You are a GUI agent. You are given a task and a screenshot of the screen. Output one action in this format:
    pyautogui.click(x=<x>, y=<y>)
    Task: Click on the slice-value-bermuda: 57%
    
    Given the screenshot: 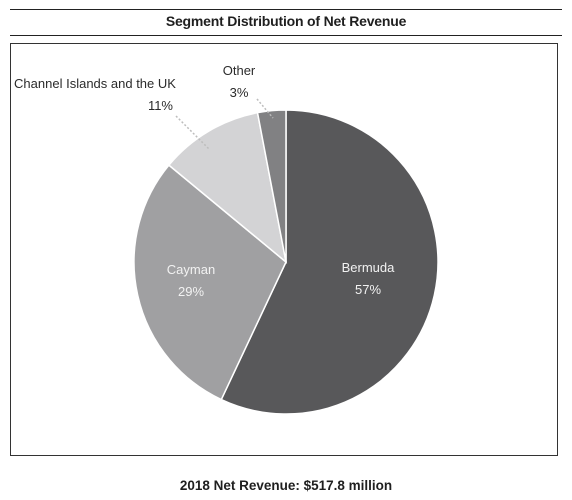 What is the action you would take?
    pyautogui.click(x=368, y=289)
    